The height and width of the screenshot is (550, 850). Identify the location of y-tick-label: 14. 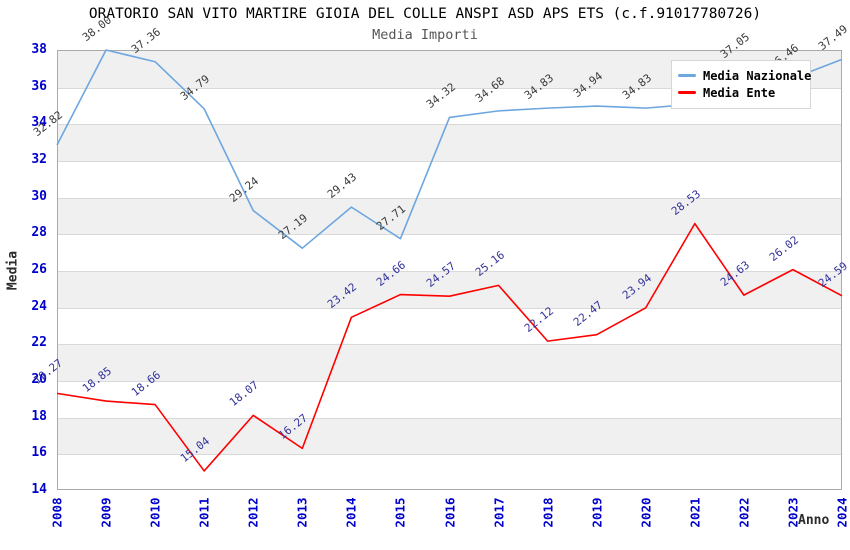
(39, 489).